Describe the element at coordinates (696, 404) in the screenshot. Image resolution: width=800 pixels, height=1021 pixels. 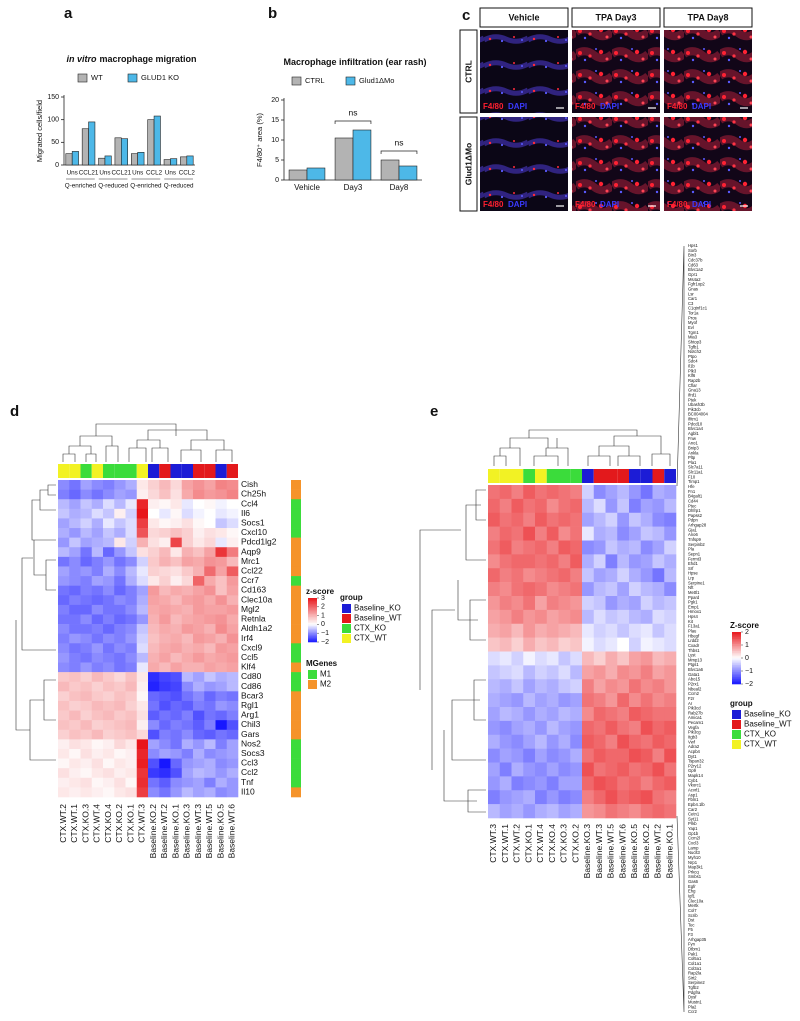
I see `gene-label: Ubash3b` at that location.